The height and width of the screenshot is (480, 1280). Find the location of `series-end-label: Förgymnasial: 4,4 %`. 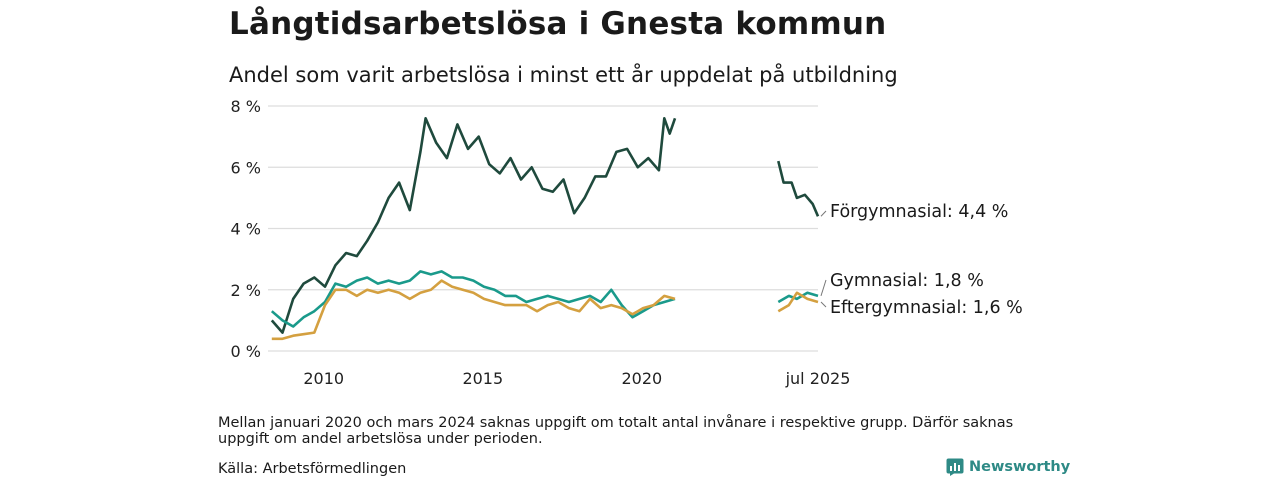

series-end-label: Förgymnasial: 4,4 % is located at coordinates (919, 212).